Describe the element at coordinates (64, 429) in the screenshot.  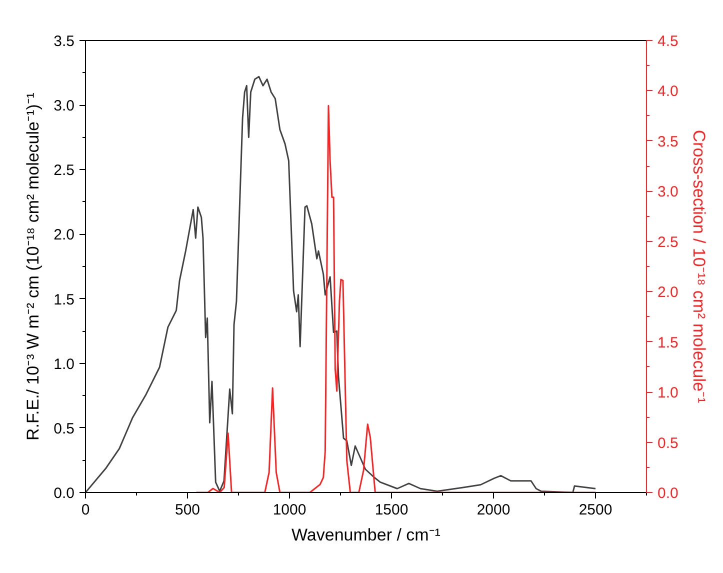
I see `y-tick-label: 0.5` at that location.